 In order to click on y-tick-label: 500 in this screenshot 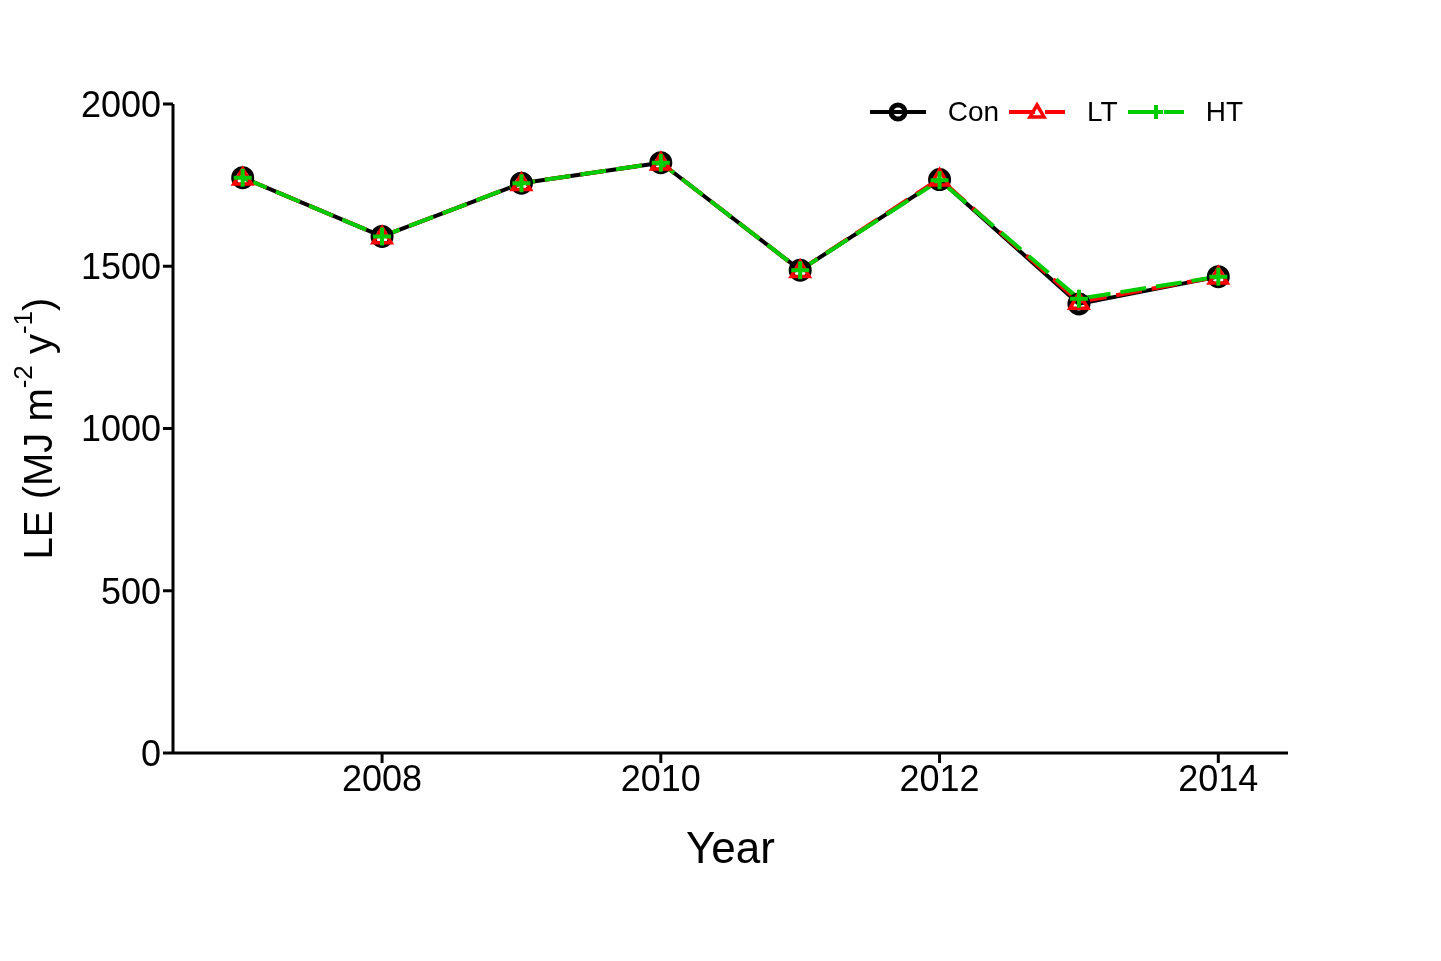, I will do `click(130, 591)`.